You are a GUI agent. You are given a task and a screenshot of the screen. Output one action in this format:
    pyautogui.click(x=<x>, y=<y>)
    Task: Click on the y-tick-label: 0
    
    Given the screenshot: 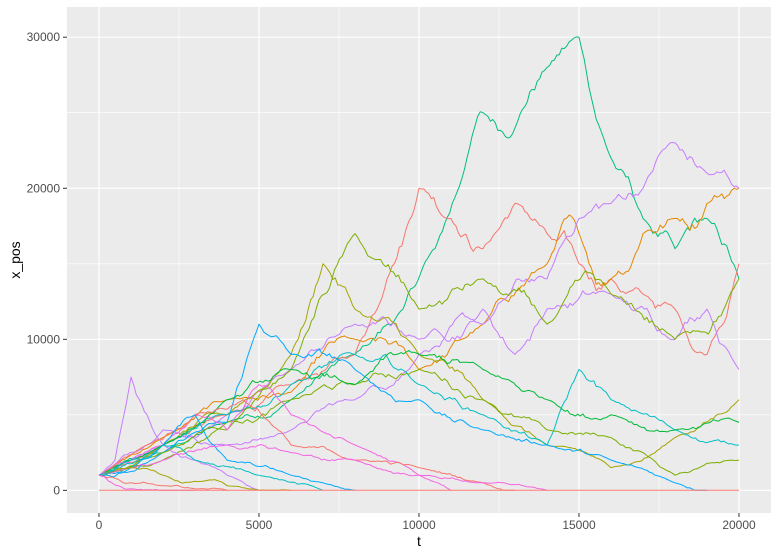 What is the action you would take?
    pyautogui.click(x=56, y=490)
    